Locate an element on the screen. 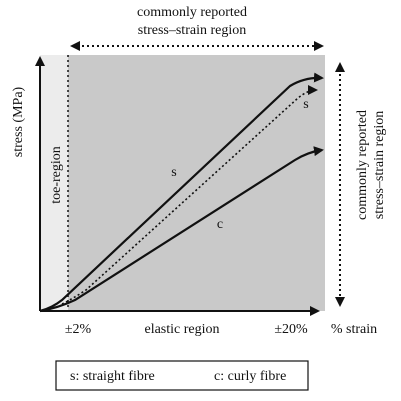 The width and height of the screenshot is (401, 401). tick-2pct-label: ±2% is located at coordinates (78, 329).